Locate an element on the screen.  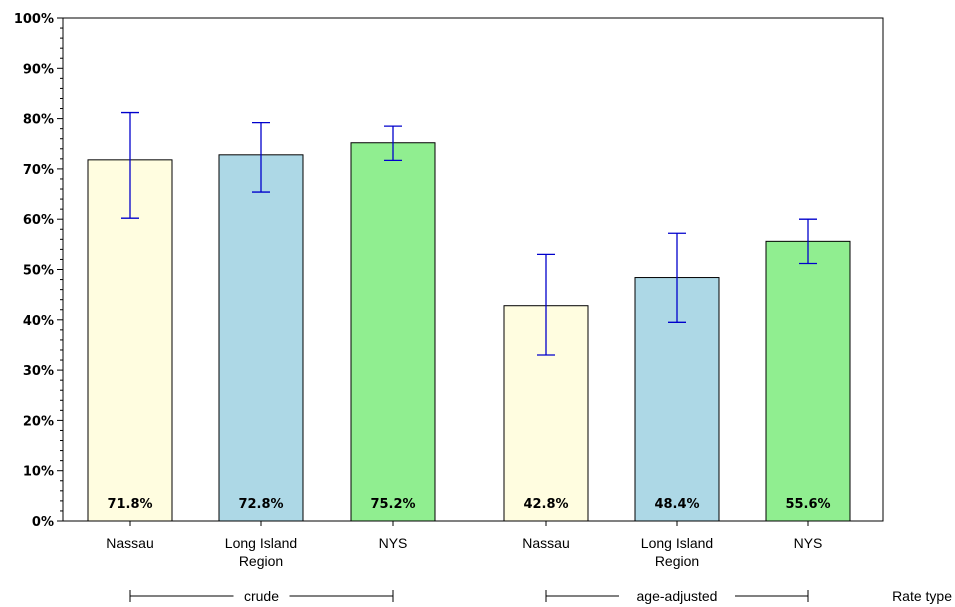
rate-type-groups: crude age-adjusted is located at coordinates (469, 596).